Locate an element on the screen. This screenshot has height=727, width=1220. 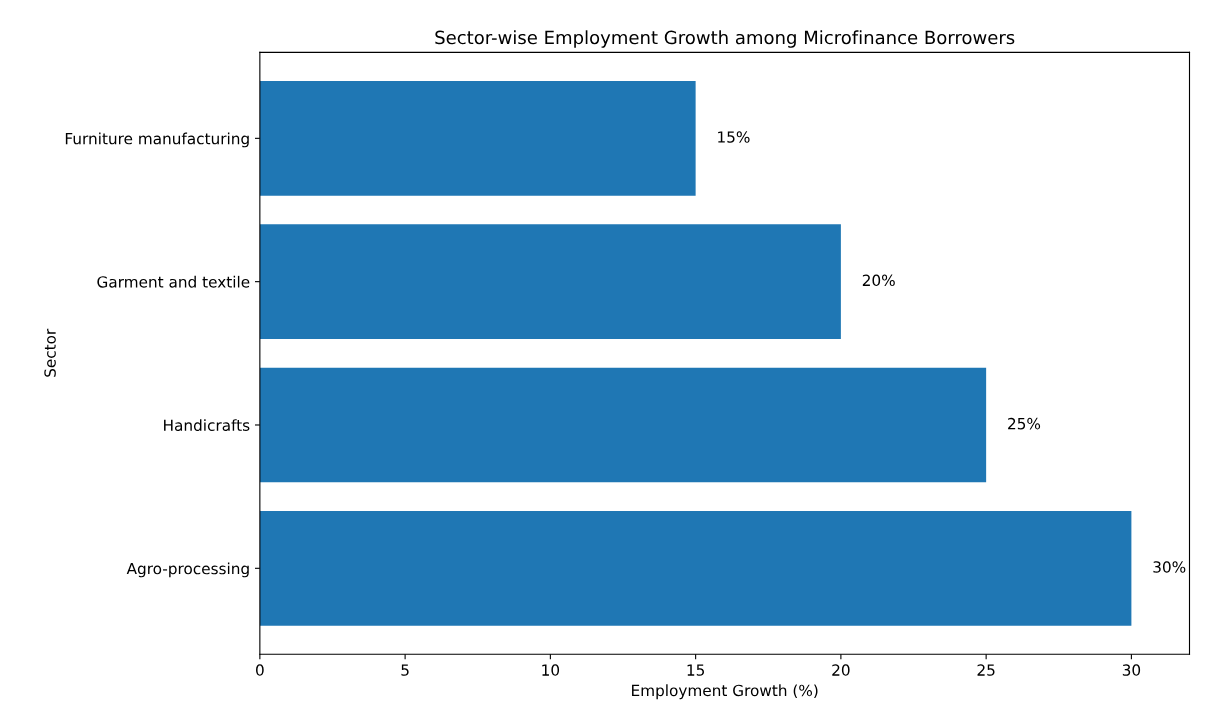
y-tick-label: Handicrafts is located at coordinates (207, 425).